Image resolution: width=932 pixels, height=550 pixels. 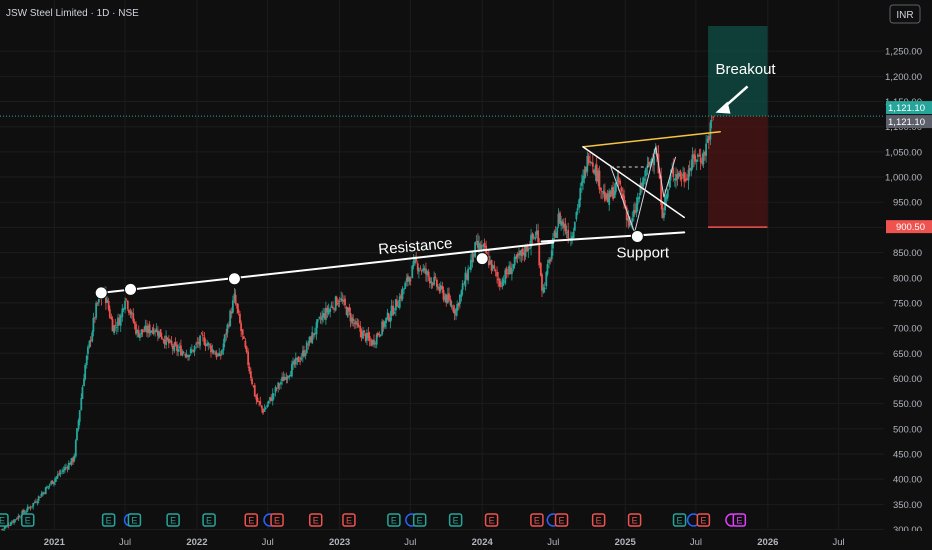 I want to click on breakout-arrow-head, so click(x=723, y=107).